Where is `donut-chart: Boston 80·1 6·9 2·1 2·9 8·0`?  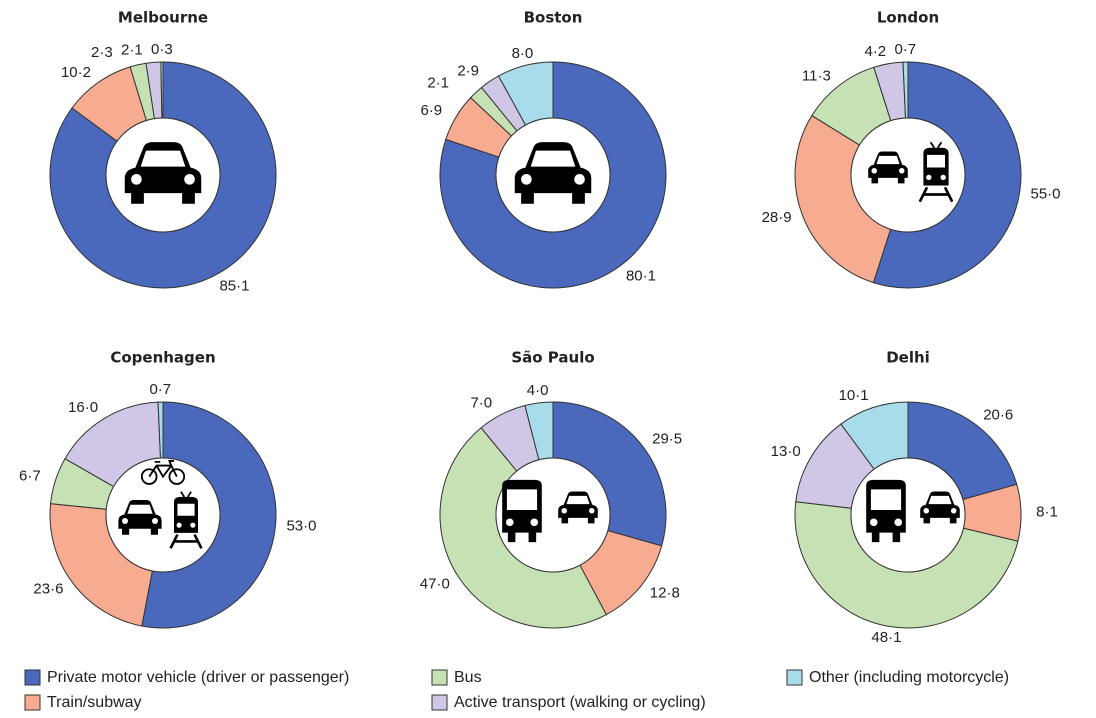
donut-chart: Boston 80·1 6·9 2·1 2·9 8·0 is located at coordinates (543, 149).